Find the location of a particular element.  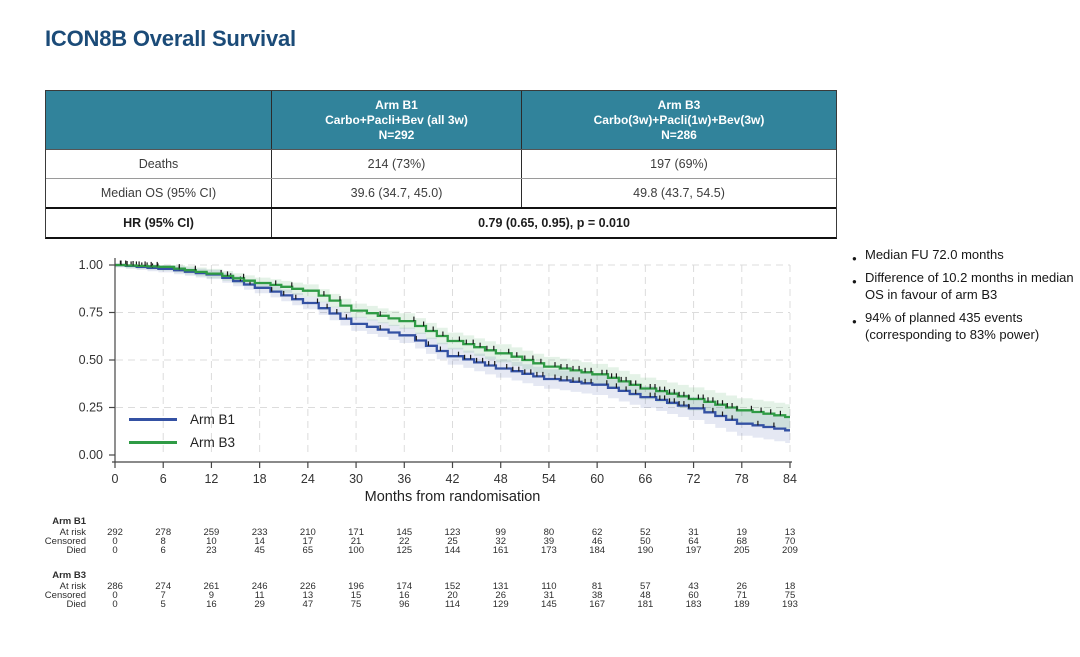

risk-value: 196 is located at coordinates (356, 586).